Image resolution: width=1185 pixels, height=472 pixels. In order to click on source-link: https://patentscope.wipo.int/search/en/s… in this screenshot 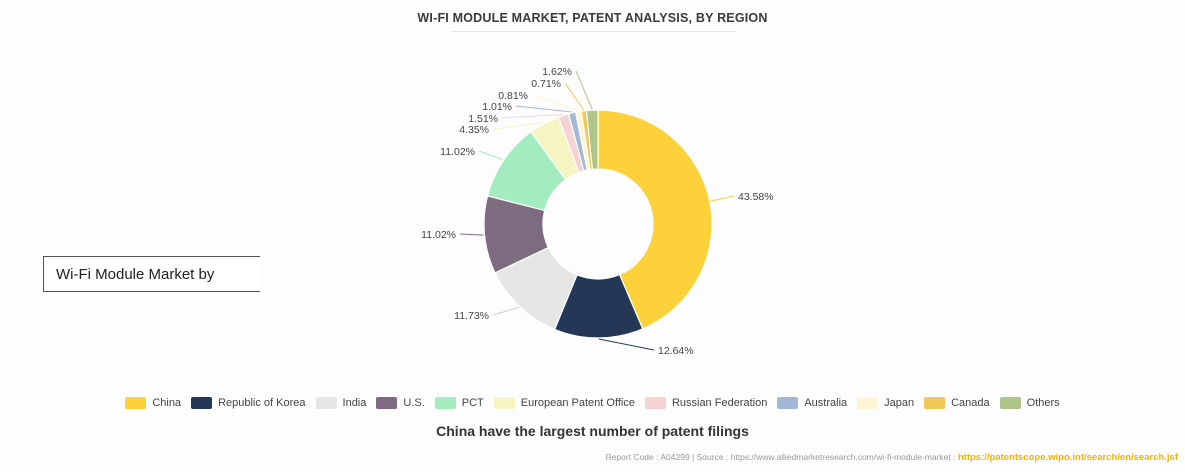, I will do `click(1067, 457)`.